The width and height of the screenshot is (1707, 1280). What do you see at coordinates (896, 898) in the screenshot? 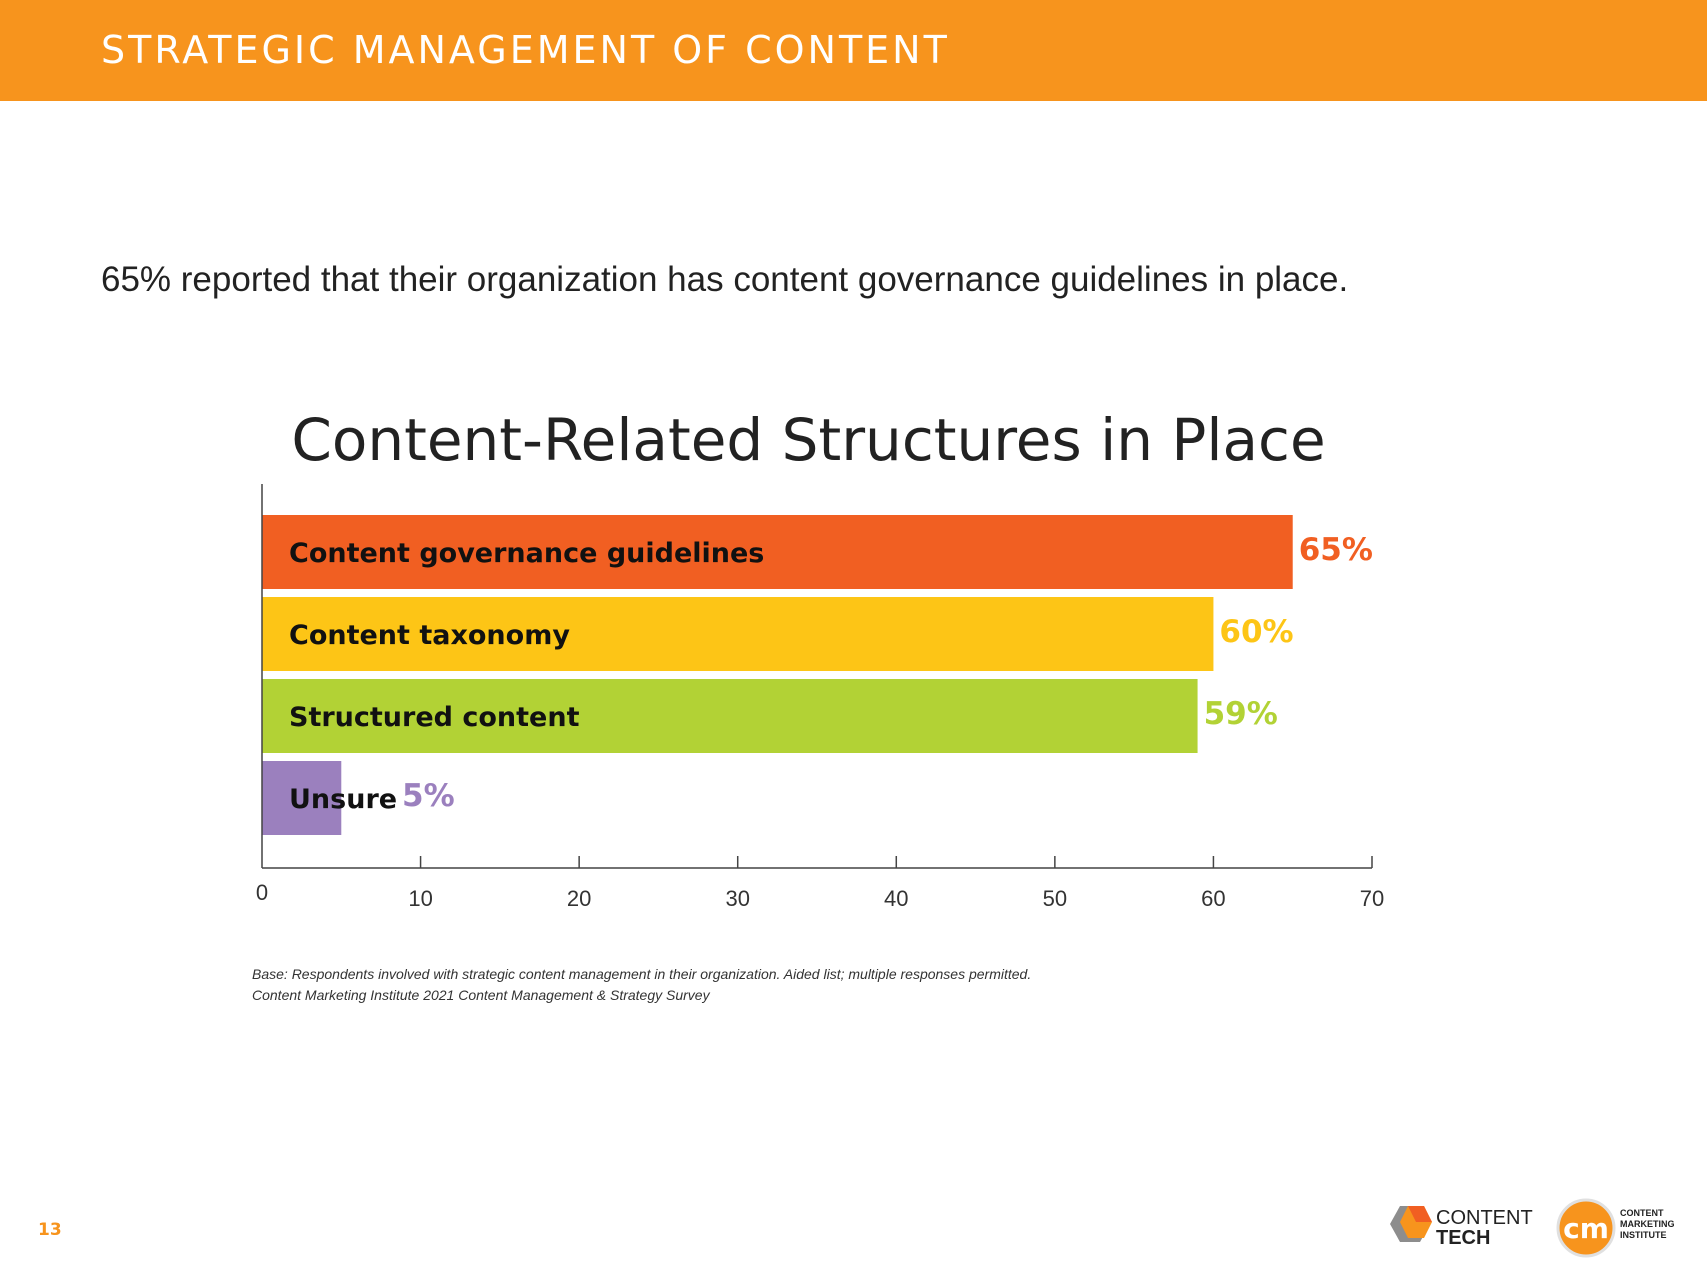
I see `x-tick-label-4: 40` at bounding box center [896, 898].